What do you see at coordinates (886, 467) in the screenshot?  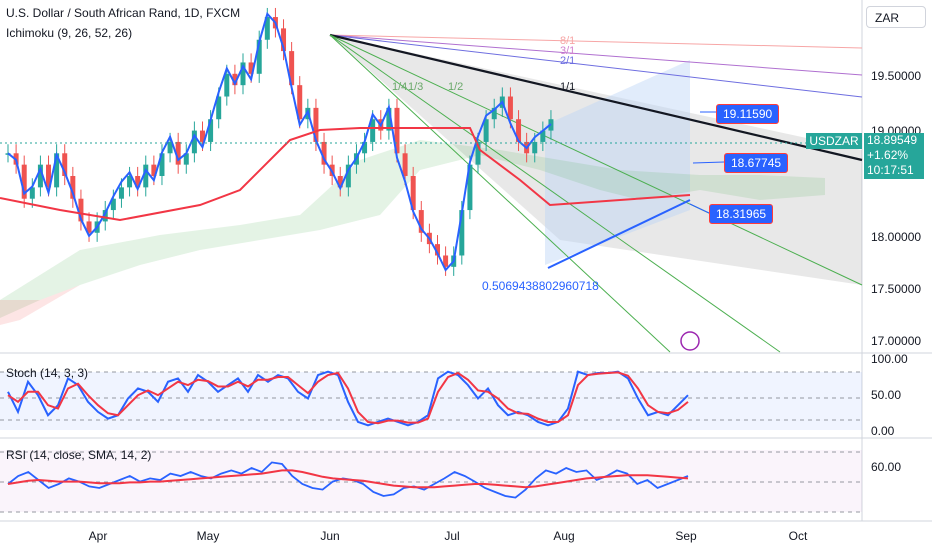 I see `rsi-tick: 60.00` at bounding box center [886, 467].